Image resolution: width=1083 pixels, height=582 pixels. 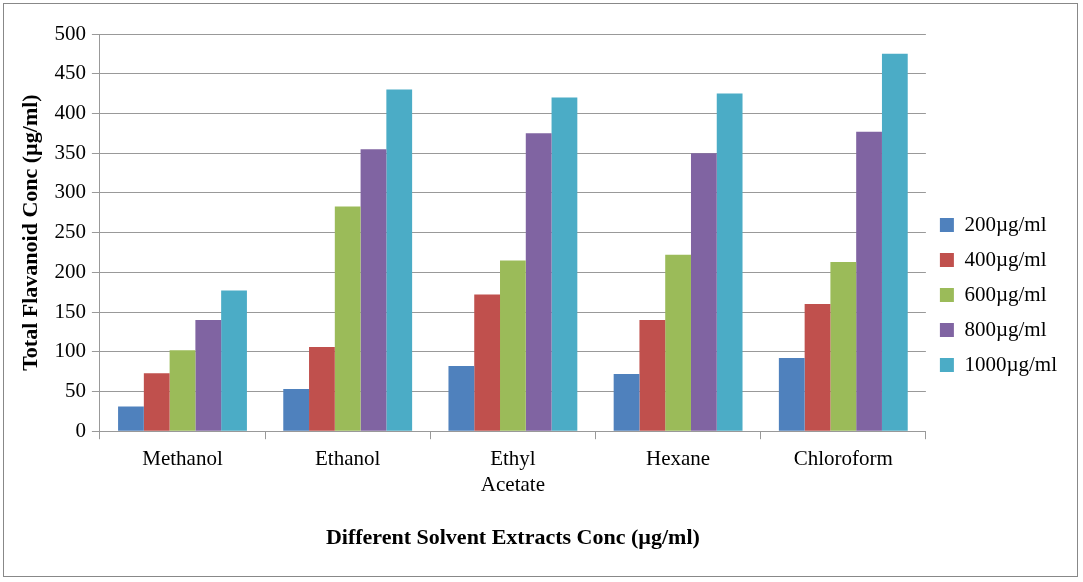 I want to click on legend-label: 800µg/ml, so click(x=1005, y=328).